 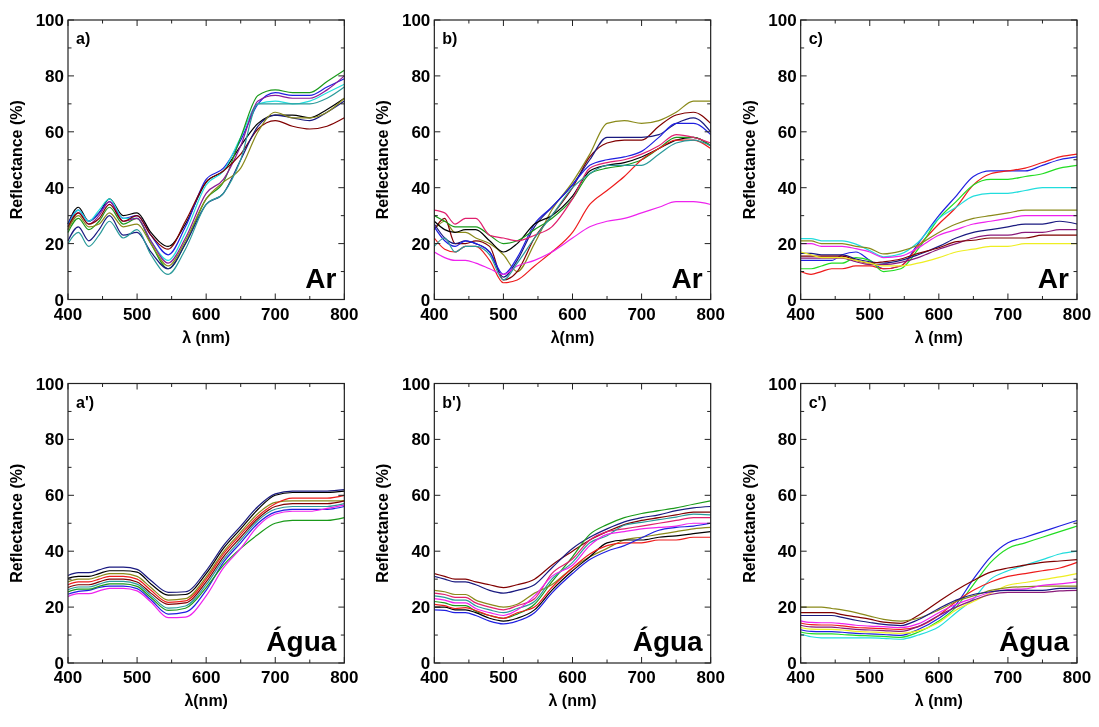 What do you see at coordinates (85, 402) in the screenshot?
I see `annotation: a')` at bounding box center [85, 402].